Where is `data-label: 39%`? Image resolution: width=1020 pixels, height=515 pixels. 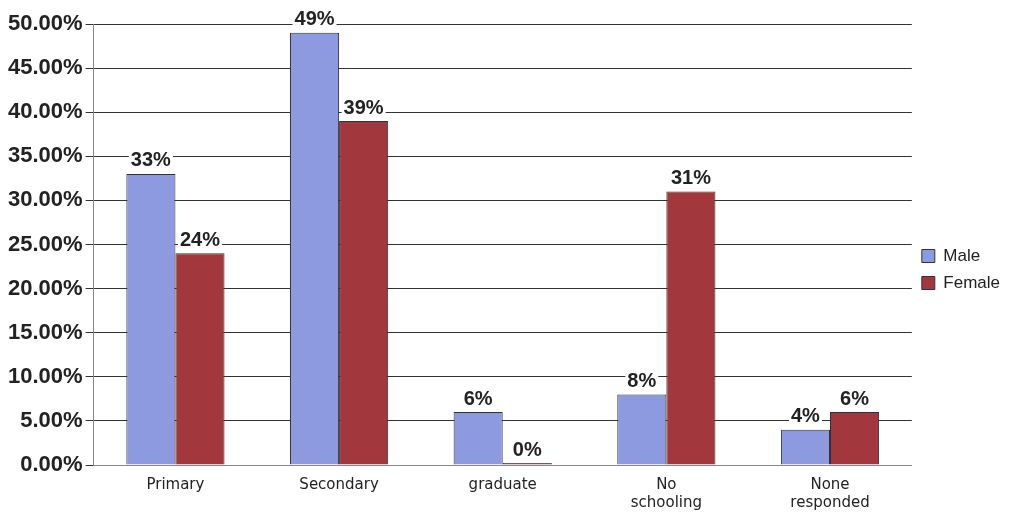
data-label: 39% is located at coordinates (363, 106).